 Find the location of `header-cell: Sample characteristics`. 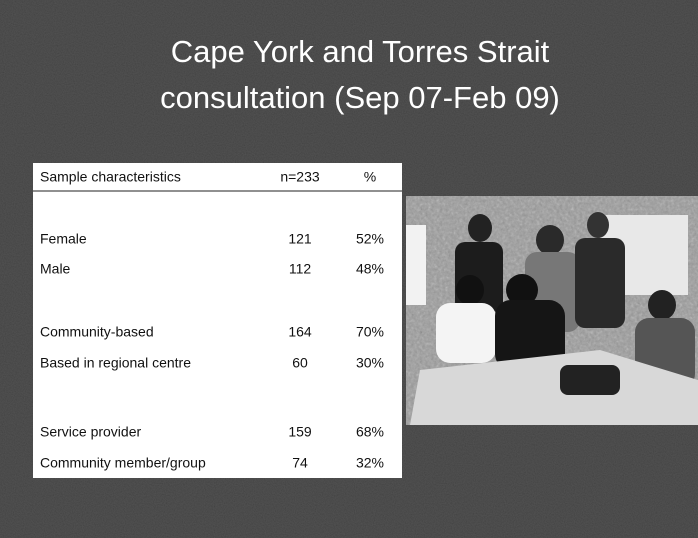

header-cell: Sample characteristics is located at coordinates (110, 177).